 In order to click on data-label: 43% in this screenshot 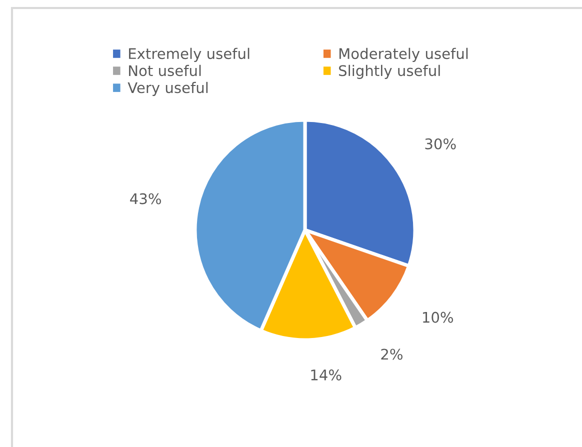, I will do `click(145, 198)`.